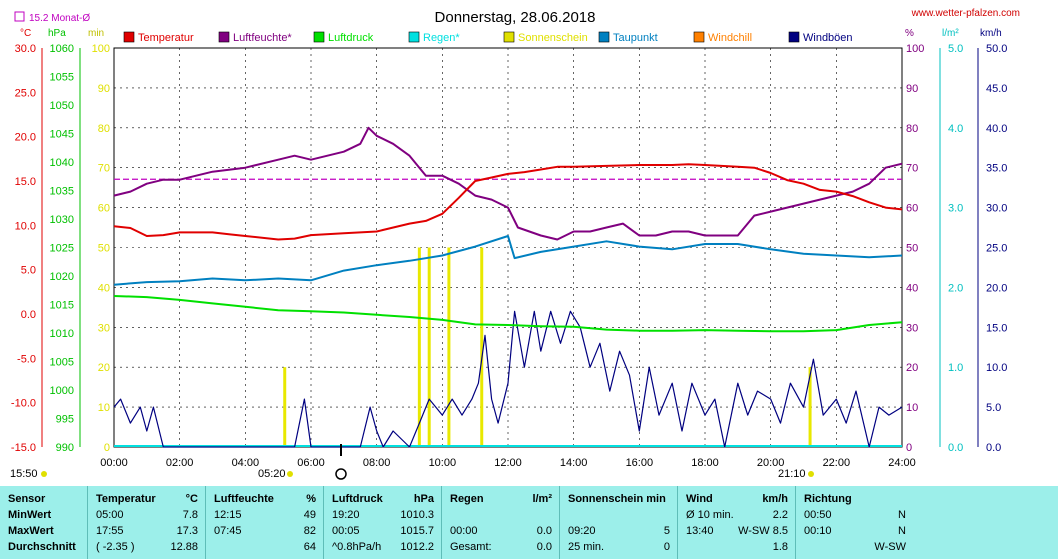 The image size is (1058, 559). I want to click on wind-axis-tick: 20.0, so click(996, 288).